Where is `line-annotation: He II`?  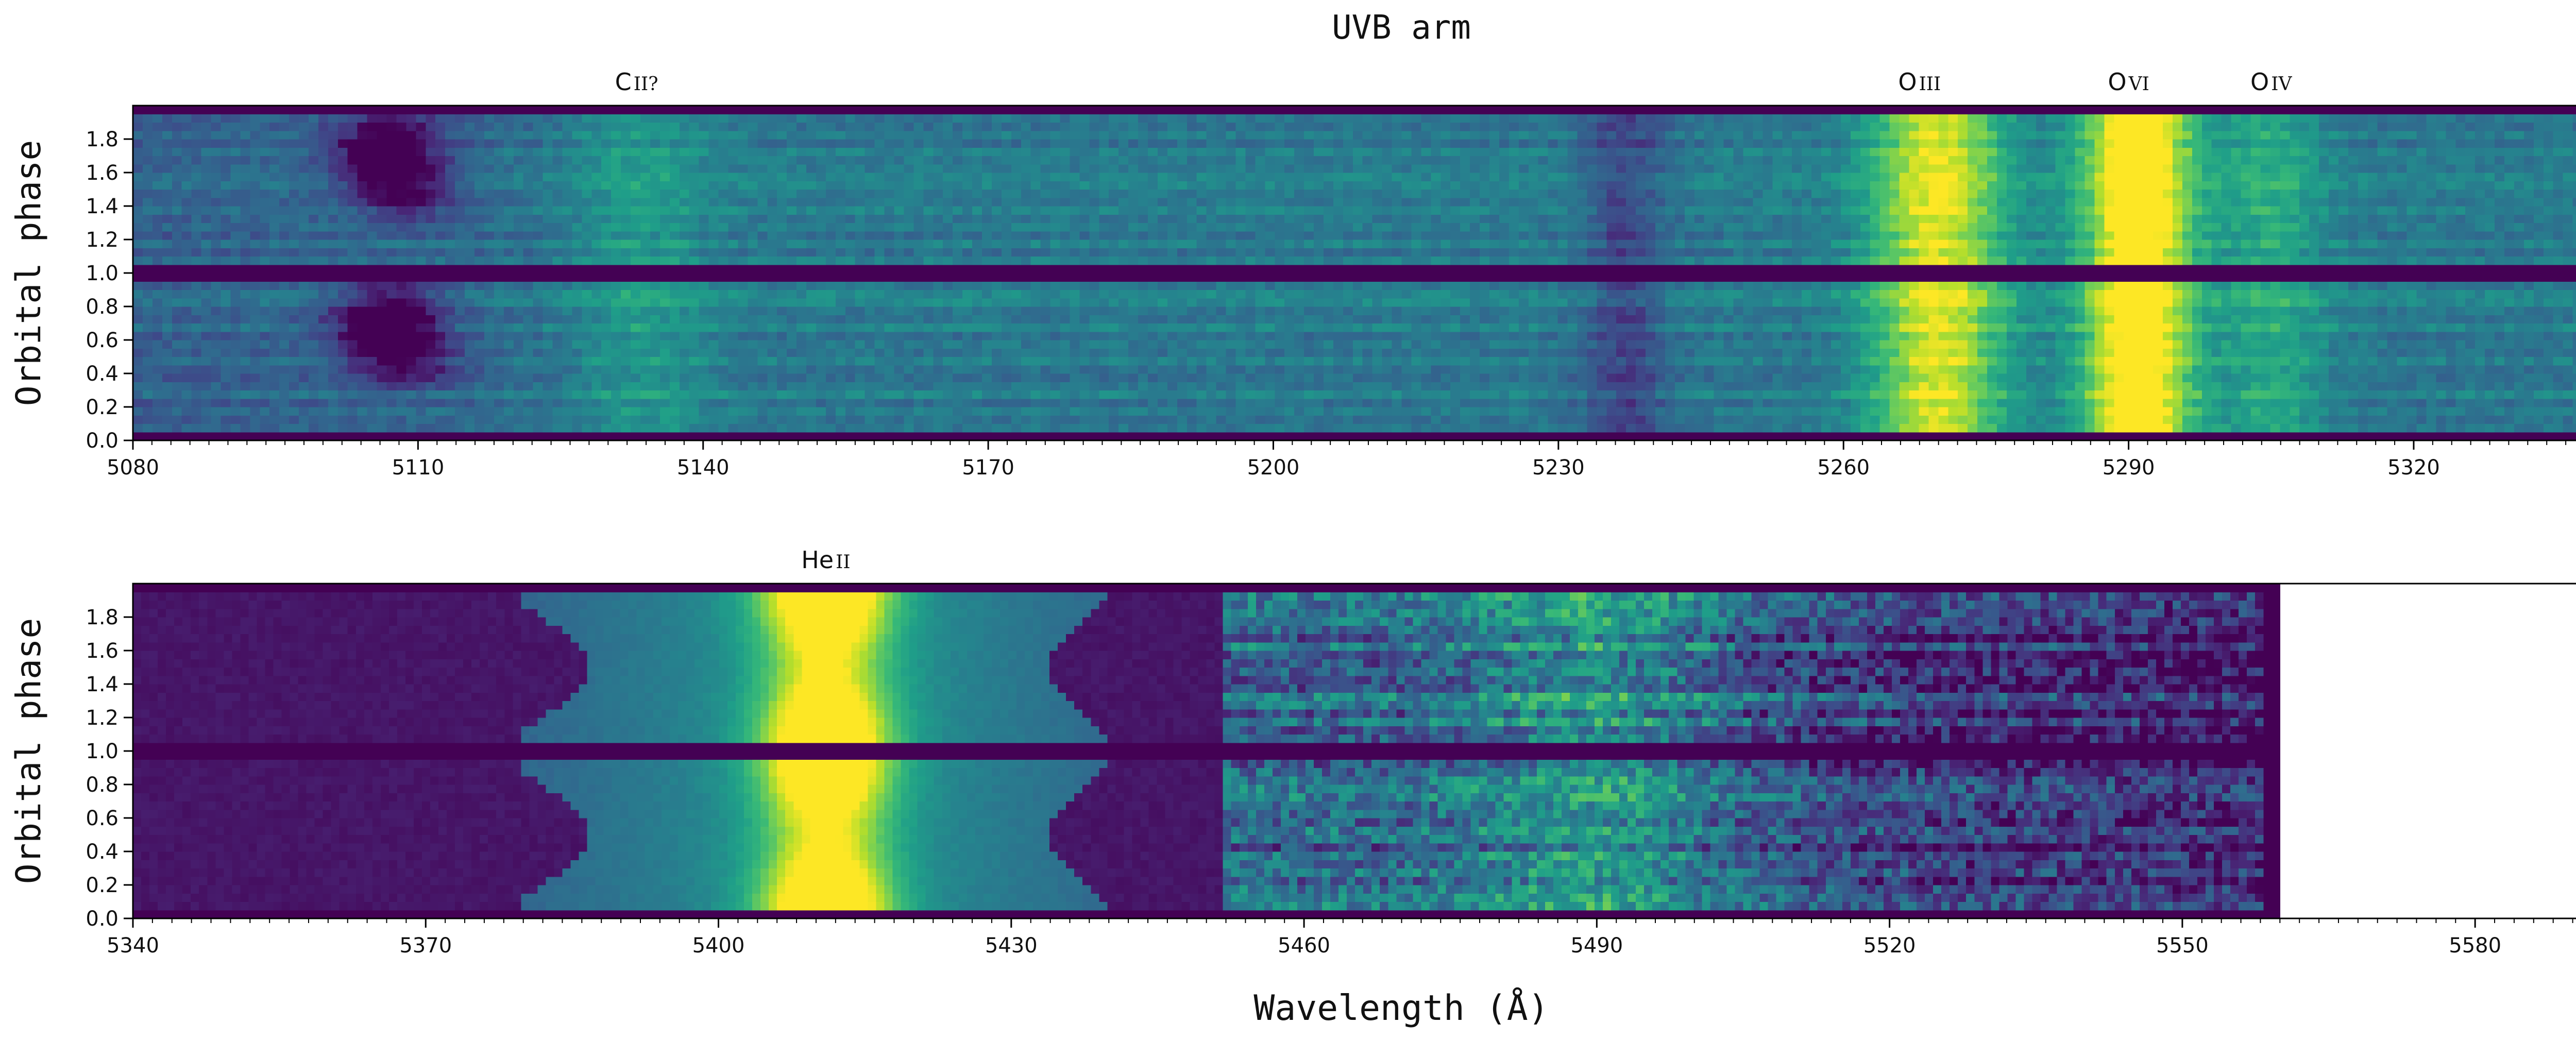
line-annotation: He II is located at coordinates (825, 560).